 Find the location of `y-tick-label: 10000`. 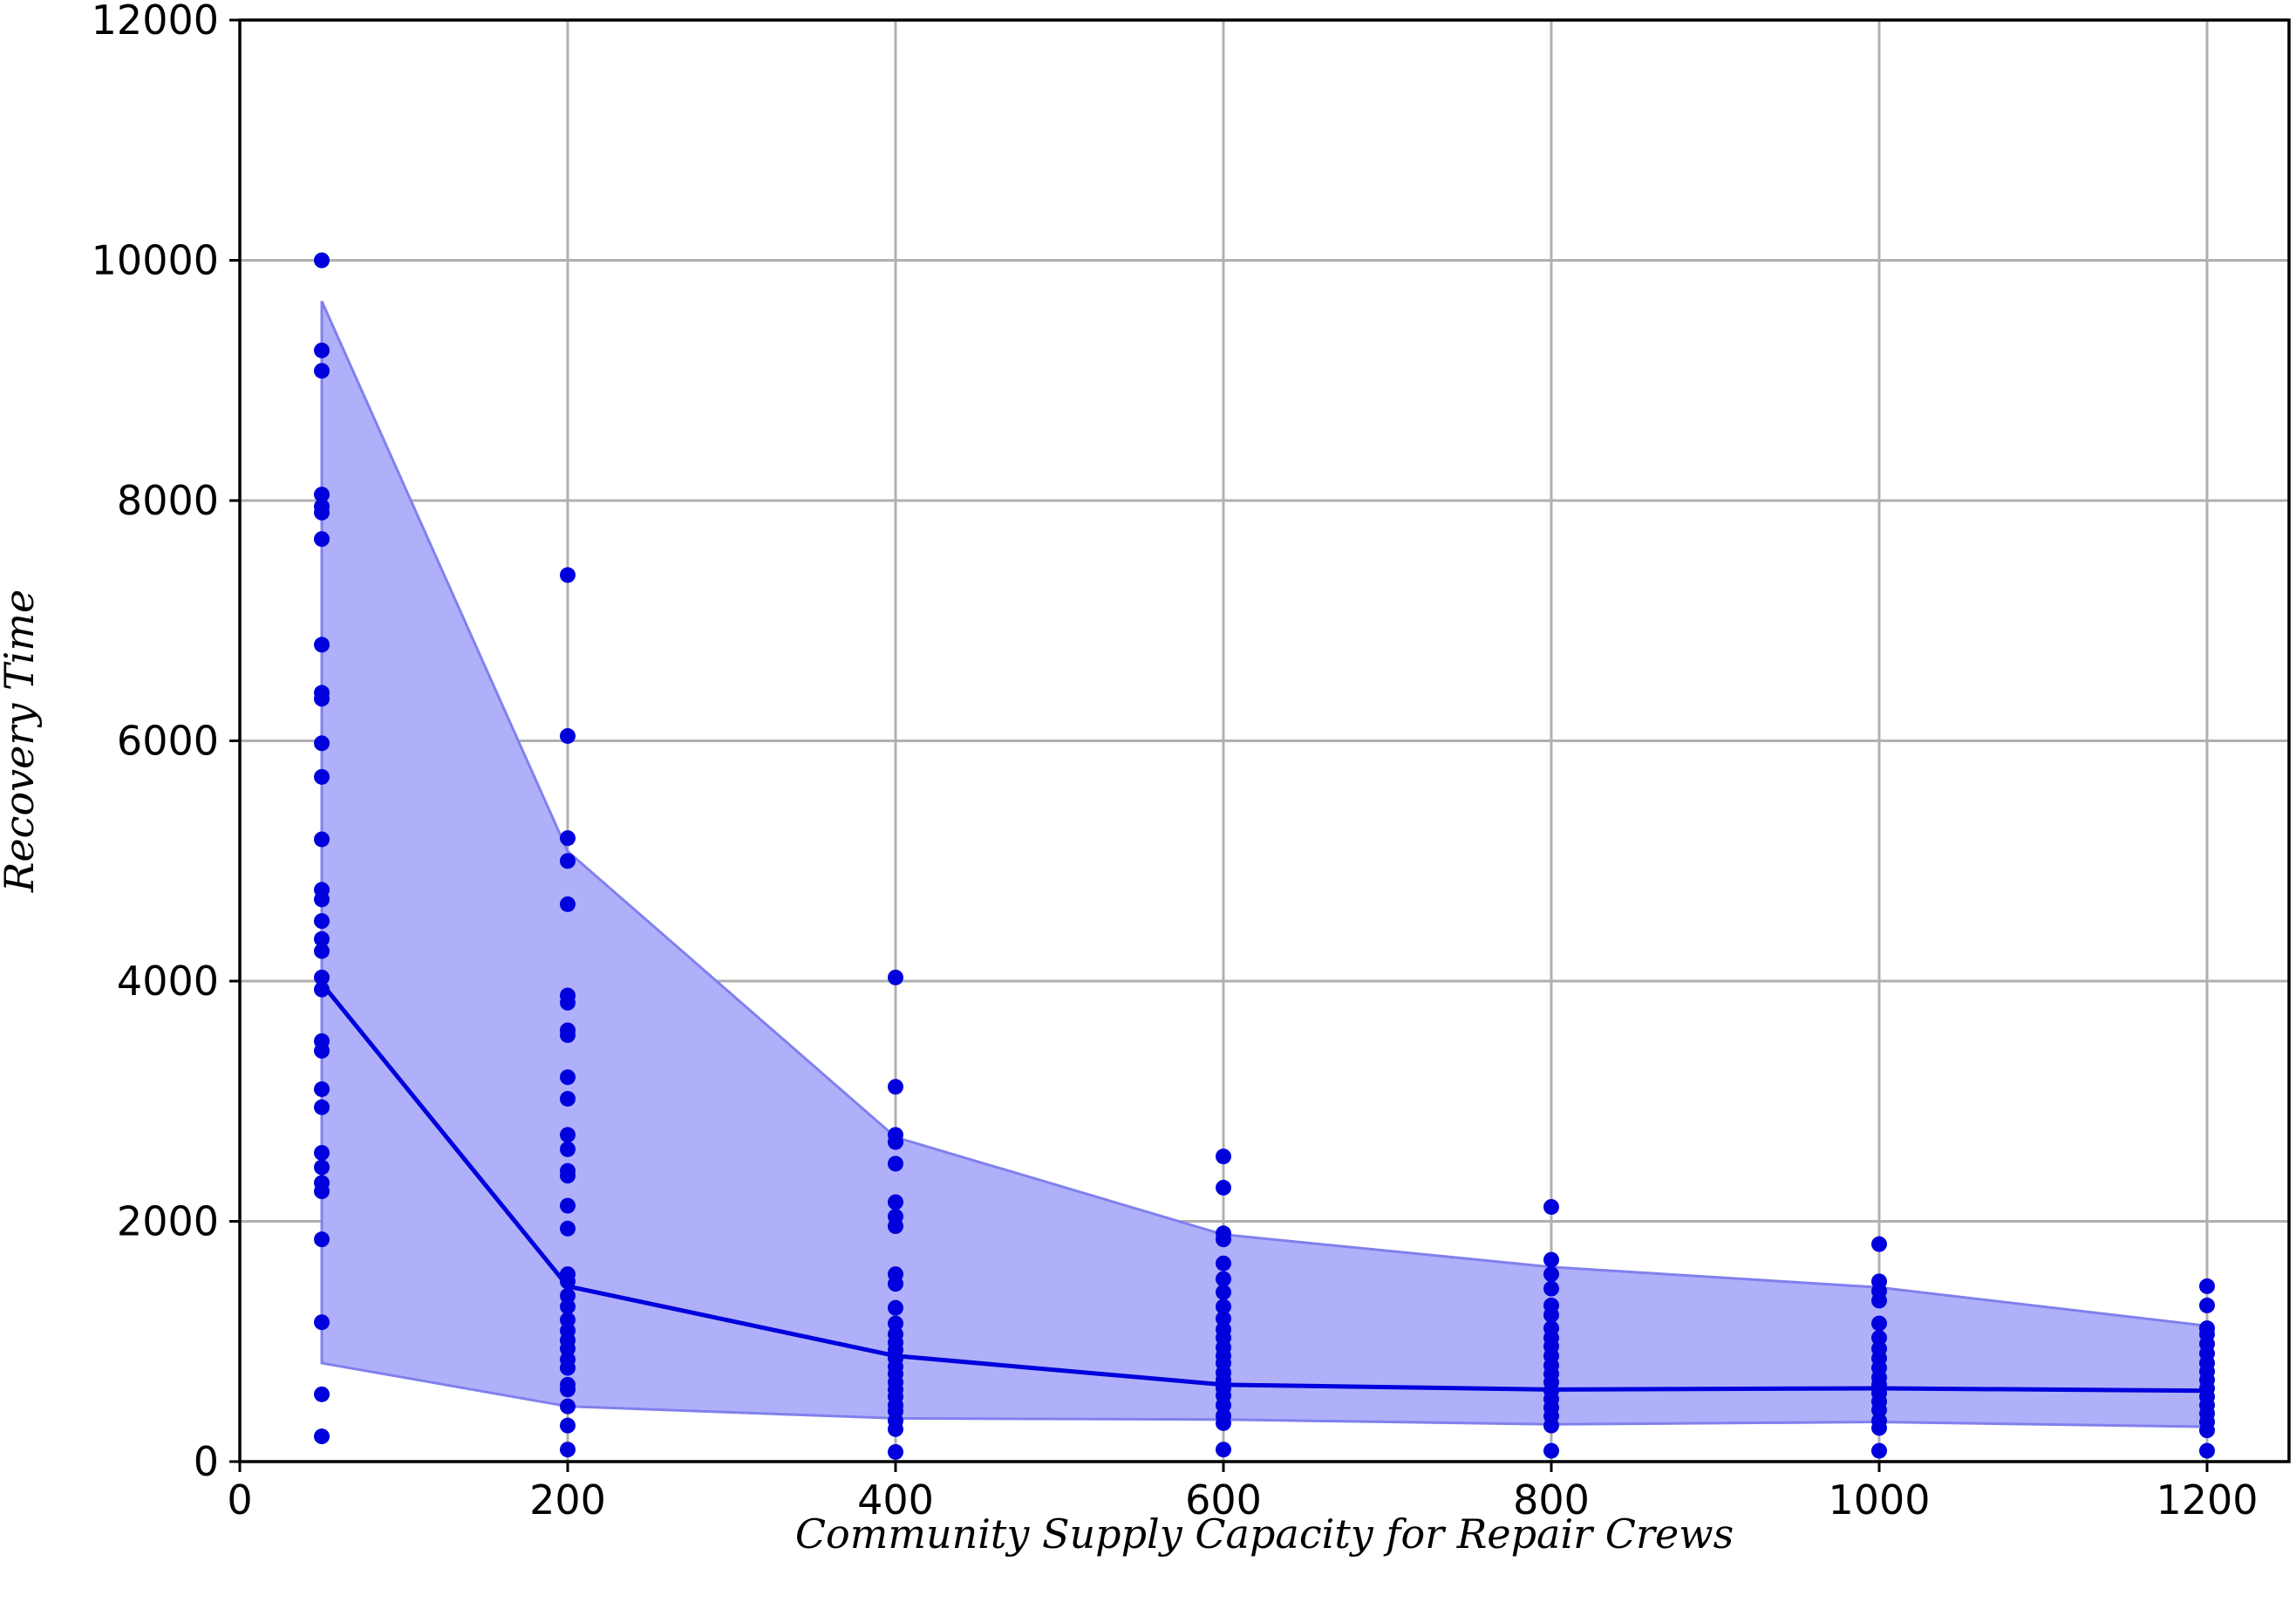

y-tick-label: 10000 is located at coordinates (155, 260).